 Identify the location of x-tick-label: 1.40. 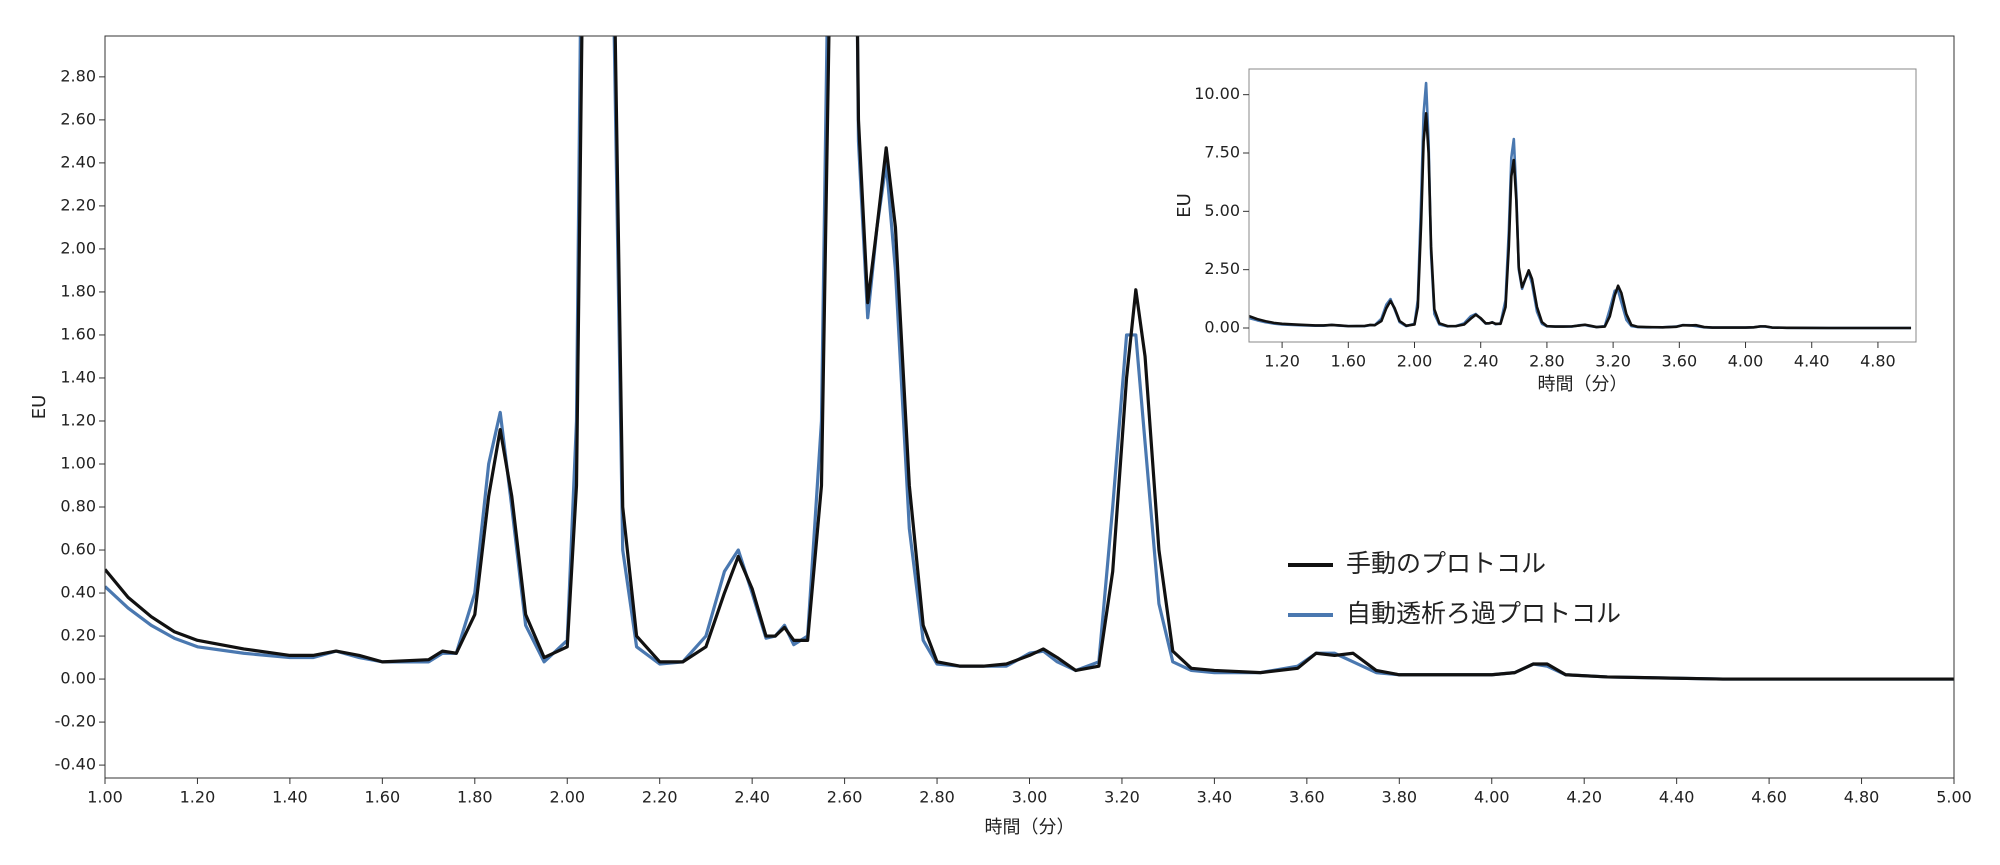
(290, 797).